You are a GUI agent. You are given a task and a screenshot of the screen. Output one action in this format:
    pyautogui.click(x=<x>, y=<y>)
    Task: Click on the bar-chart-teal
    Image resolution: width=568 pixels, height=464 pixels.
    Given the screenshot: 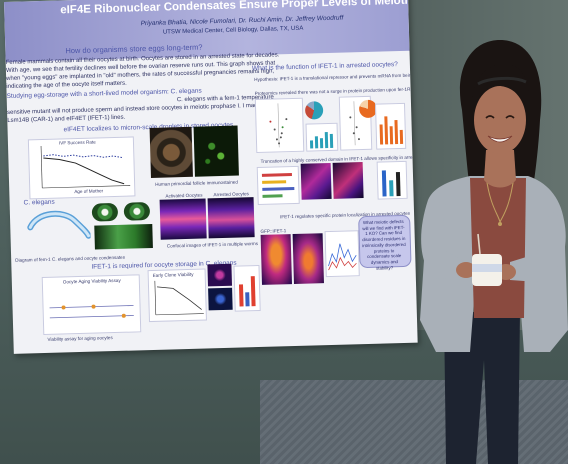 What is the action you would take?
    pyautogui.click(x=322, y=137)
    